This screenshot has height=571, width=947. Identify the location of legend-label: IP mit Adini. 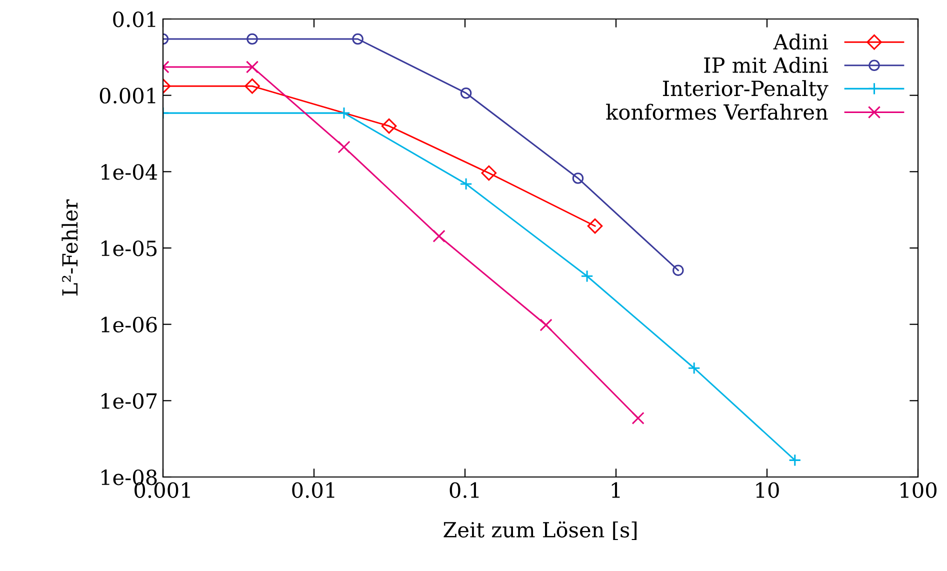
(766, 64).